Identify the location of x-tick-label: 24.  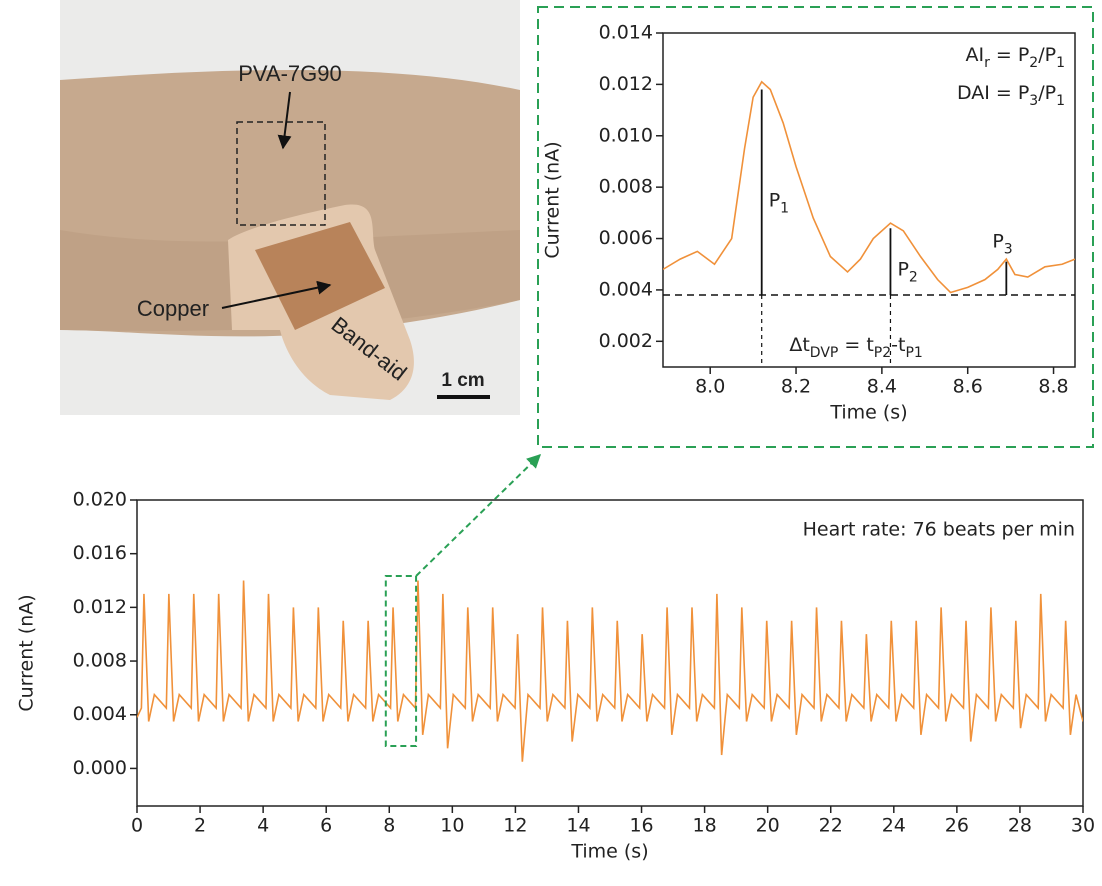
(894, 826).